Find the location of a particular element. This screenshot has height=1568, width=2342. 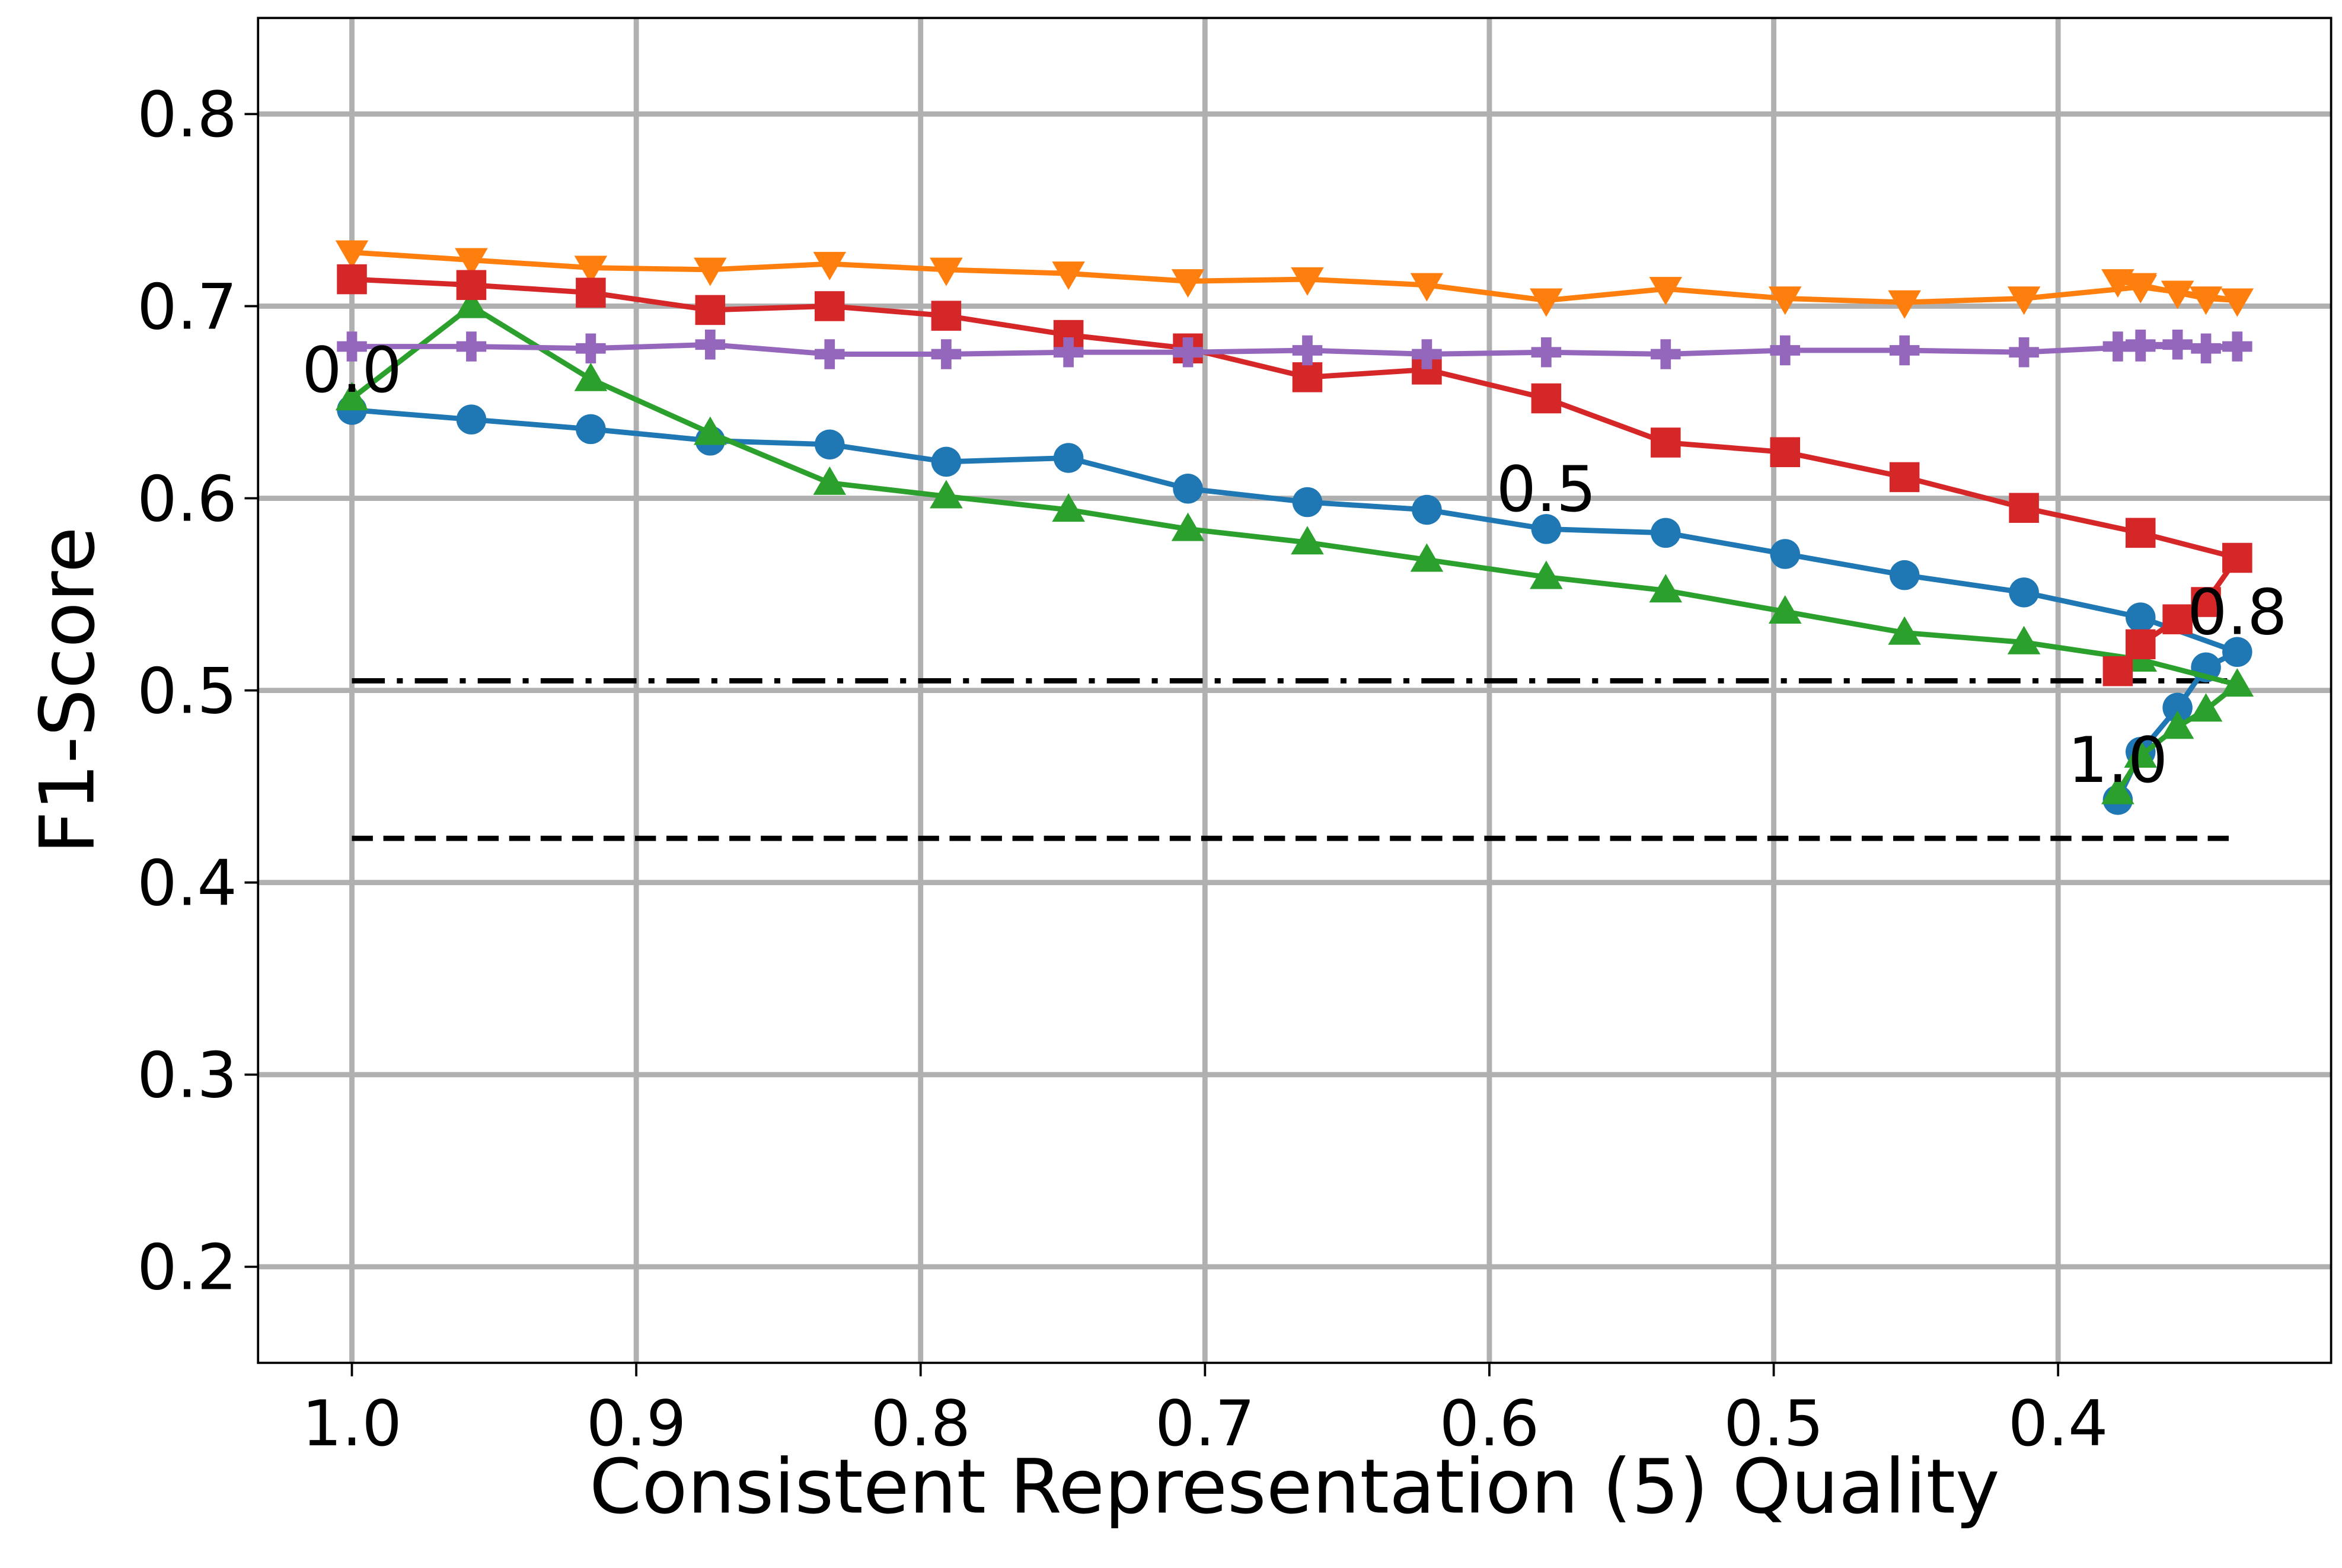

x-tick-label: 0.8 is located at coordinates (920, 1424).